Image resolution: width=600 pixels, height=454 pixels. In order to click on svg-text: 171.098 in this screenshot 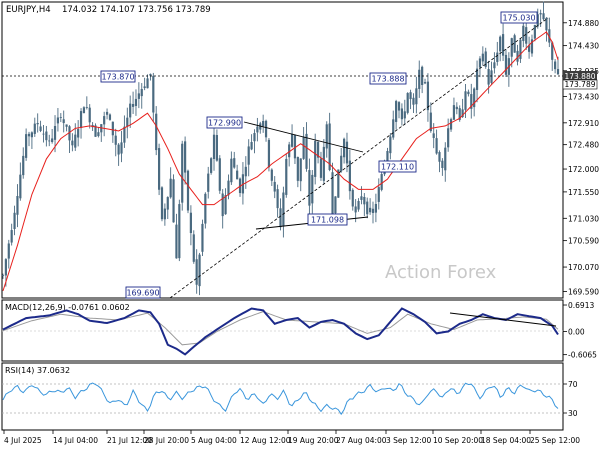, I will do `click(327, 220)`.